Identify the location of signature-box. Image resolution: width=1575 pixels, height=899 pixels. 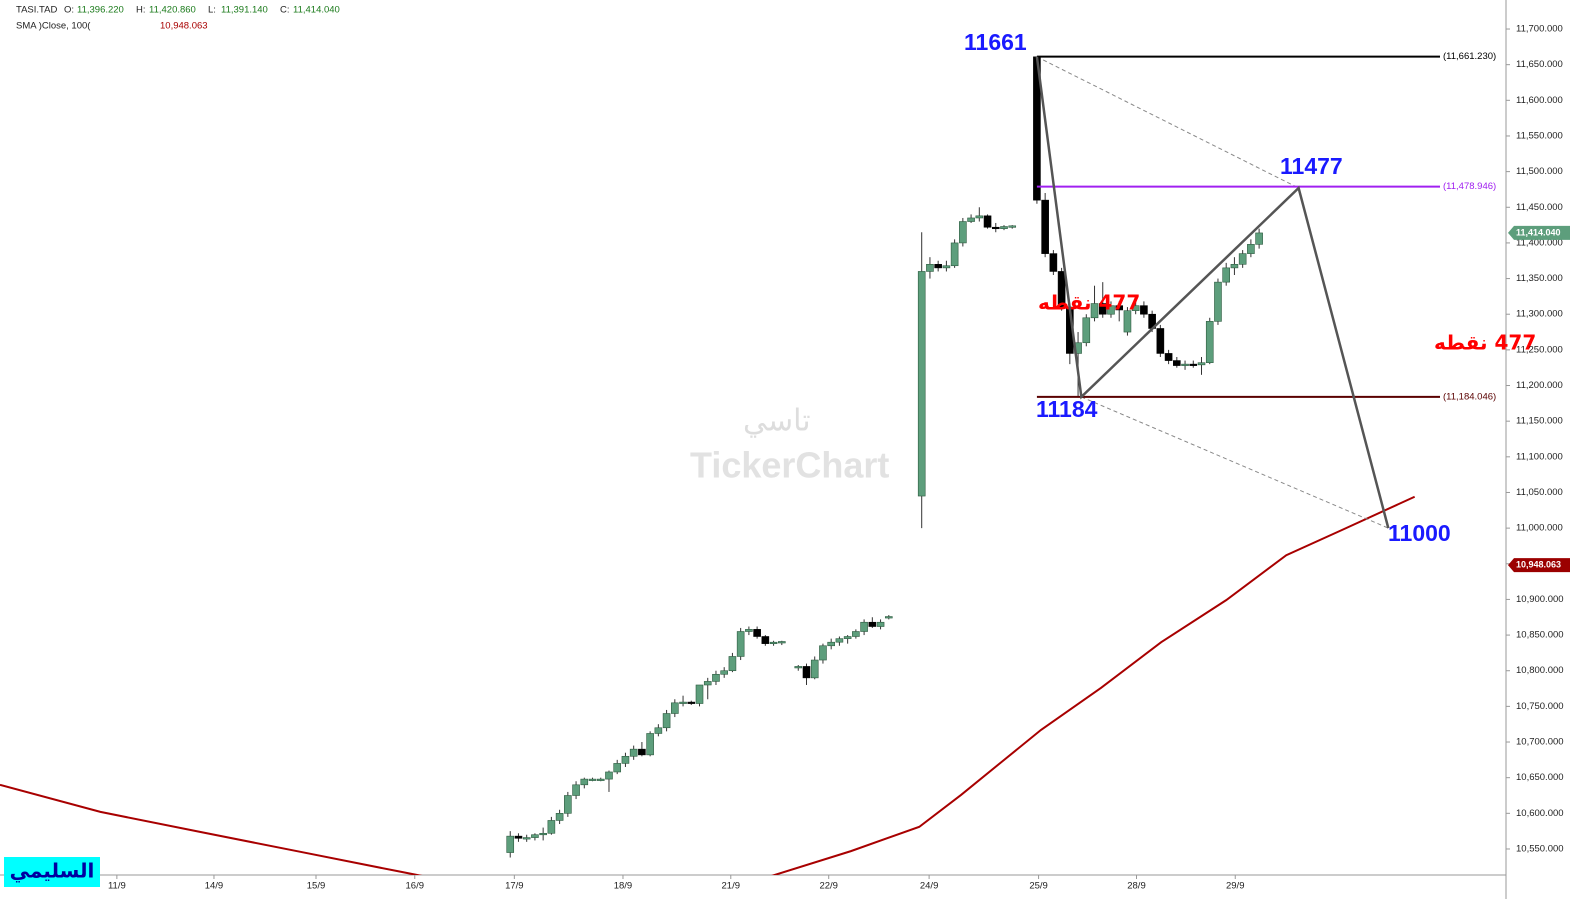
(52, 872).